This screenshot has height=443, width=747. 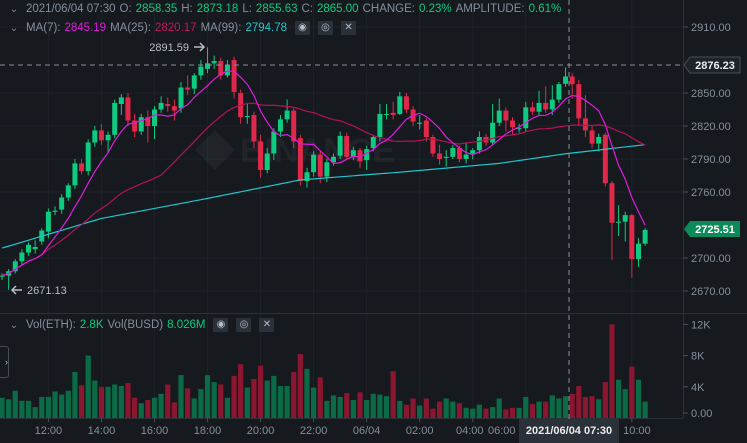 What do you see at coordinates (420, 431) in the screenshot?
I see `time-tick-label: 02:00` at bounding box center [420, 431].